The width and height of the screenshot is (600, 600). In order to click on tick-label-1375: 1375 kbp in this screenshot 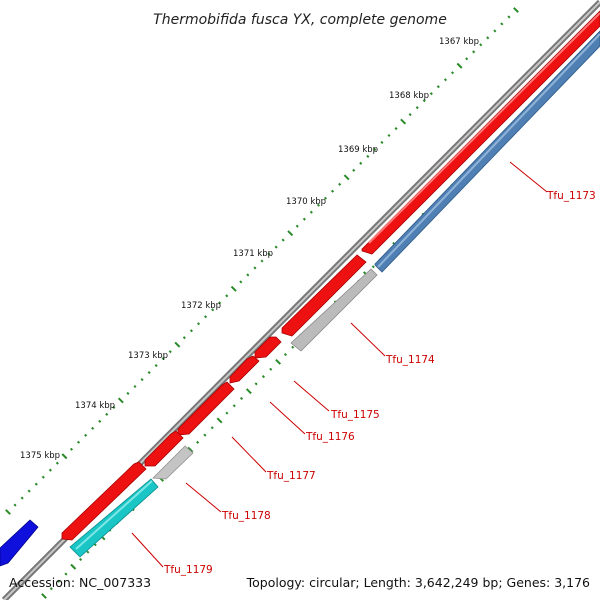, I will do `click(40, 456)`.